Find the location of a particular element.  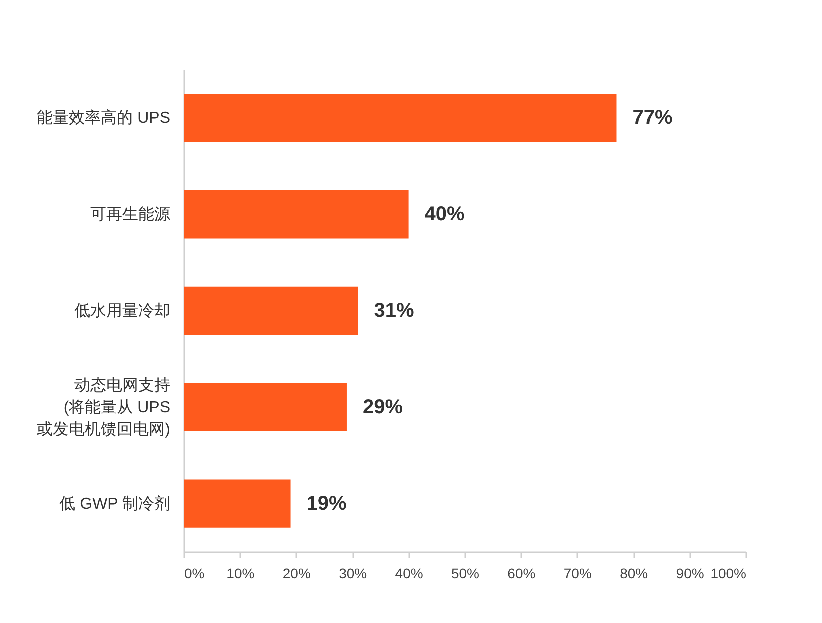

y-tick-label: 能量效率高的 UPS is located at coordinates (103, 118).